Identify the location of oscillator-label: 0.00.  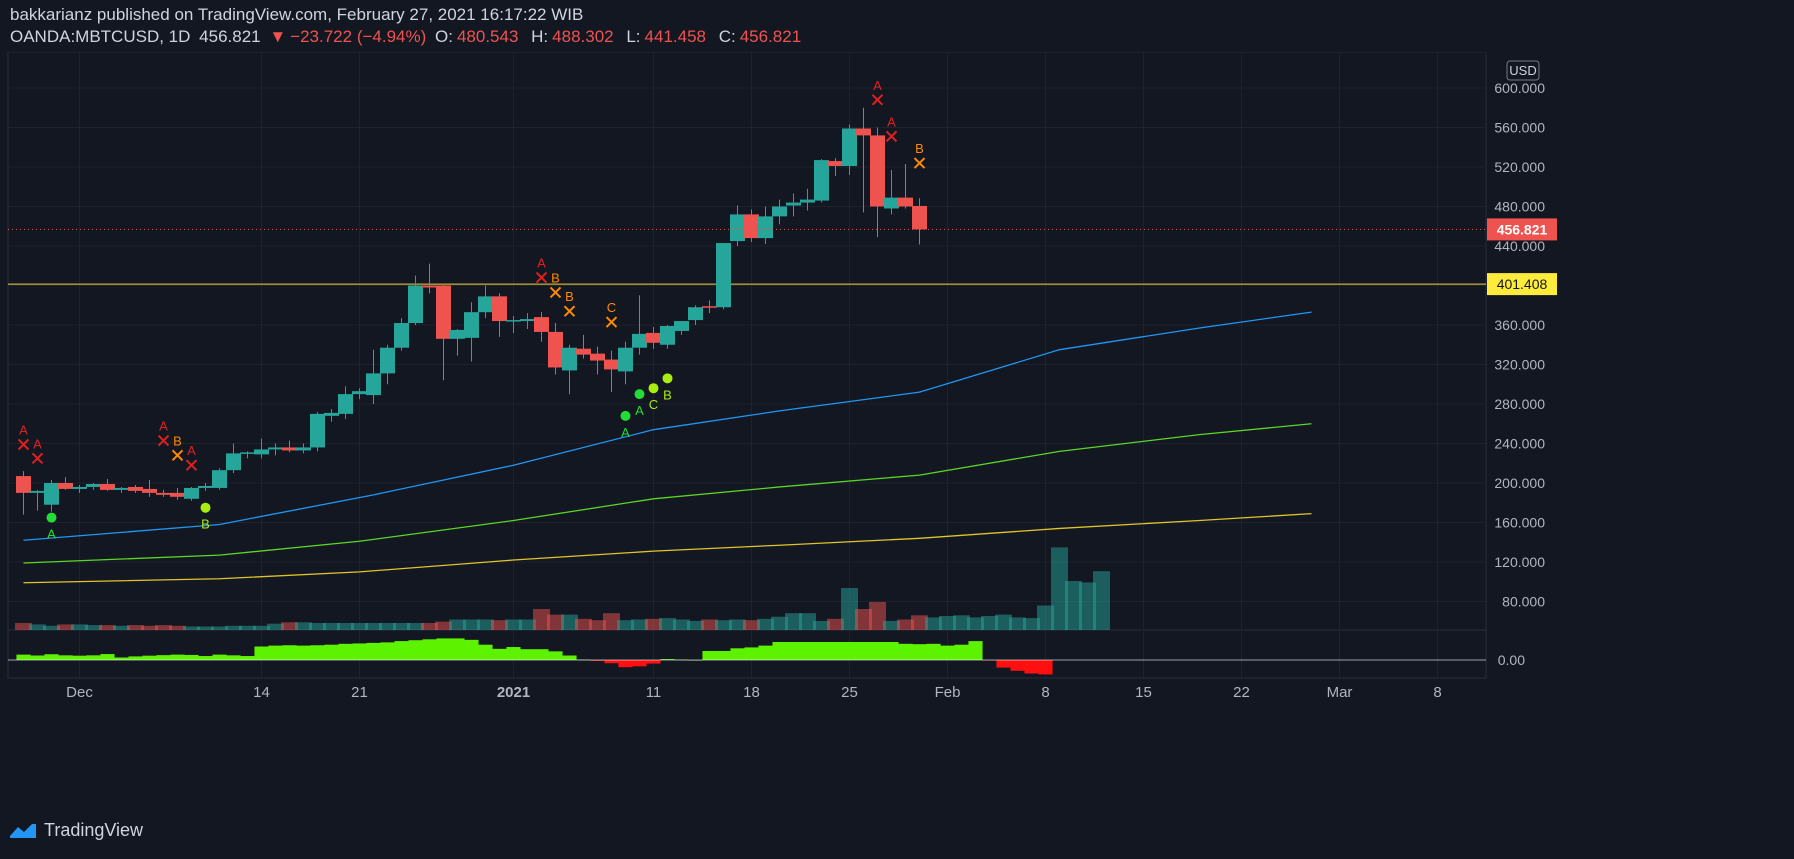
(1511, 660).